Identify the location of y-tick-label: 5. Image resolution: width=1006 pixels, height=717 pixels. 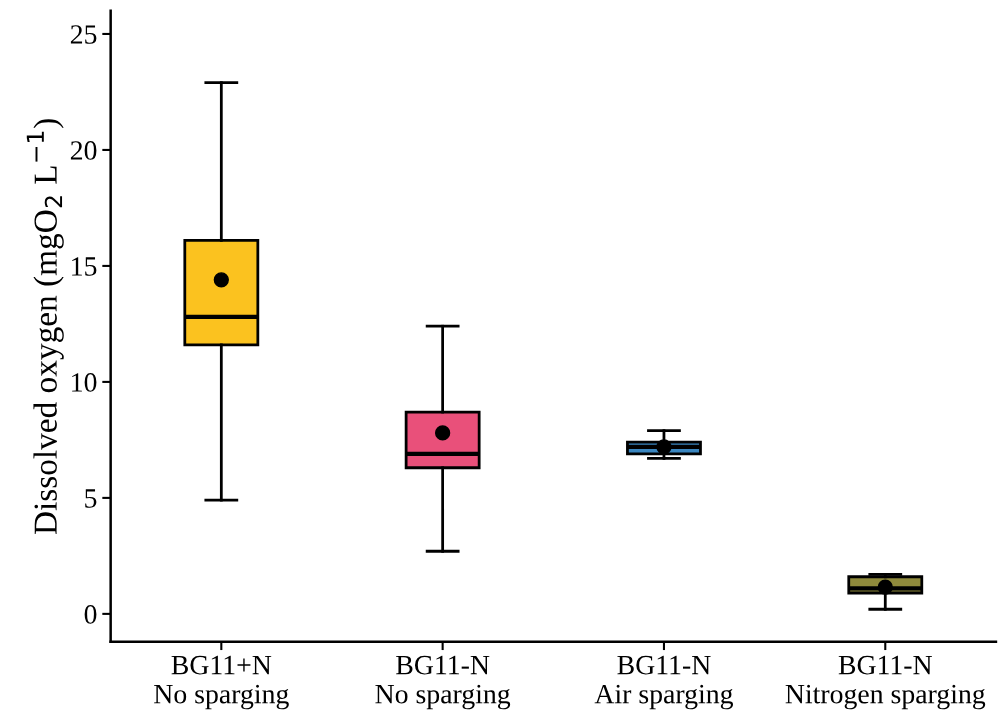
(91, 498).